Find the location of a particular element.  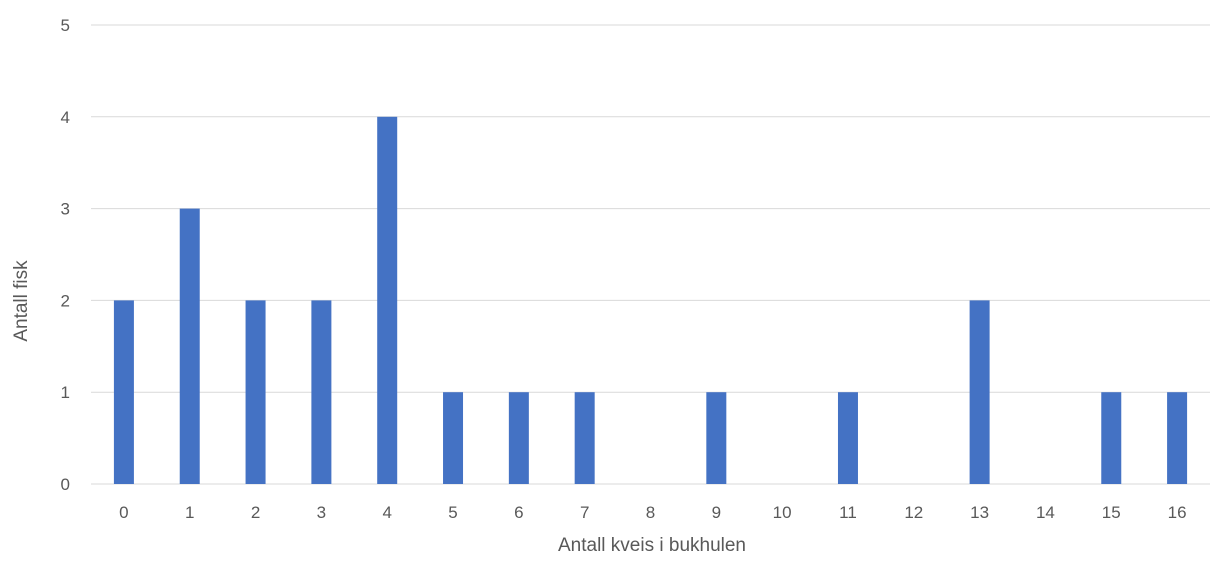

y-tick-label: 2 is located at coordinates (65, 300).